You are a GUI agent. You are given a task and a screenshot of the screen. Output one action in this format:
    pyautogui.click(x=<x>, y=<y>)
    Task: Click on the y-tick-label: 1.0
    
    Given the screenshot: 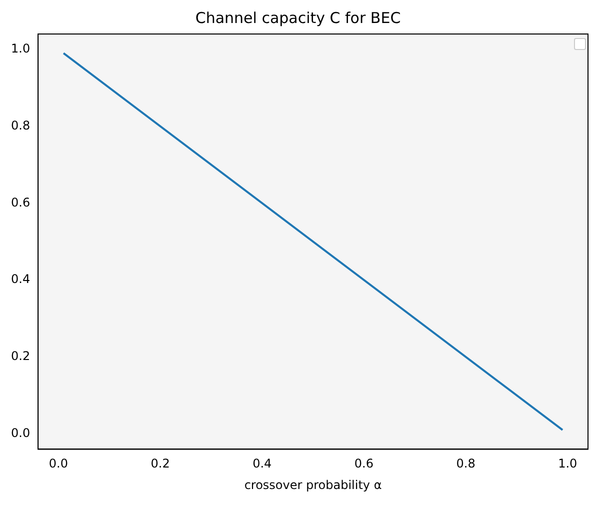 What is the action you would take?
    pyautogui.click(x=20, y=49)
    